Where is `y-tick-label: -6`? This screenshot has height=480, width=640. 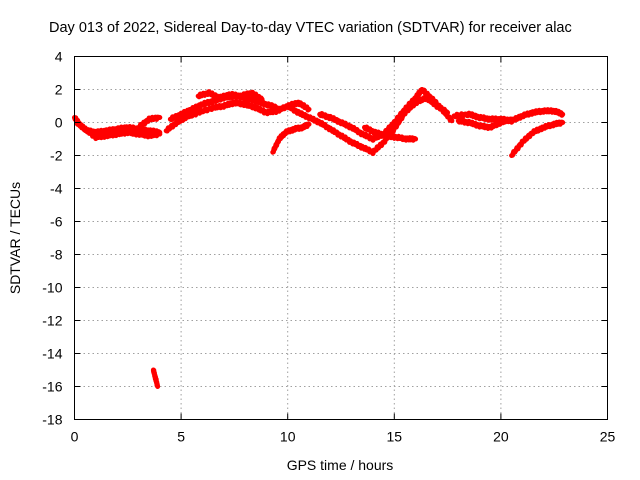
y-tick-label: -6 is located at coordinates (56, 222).